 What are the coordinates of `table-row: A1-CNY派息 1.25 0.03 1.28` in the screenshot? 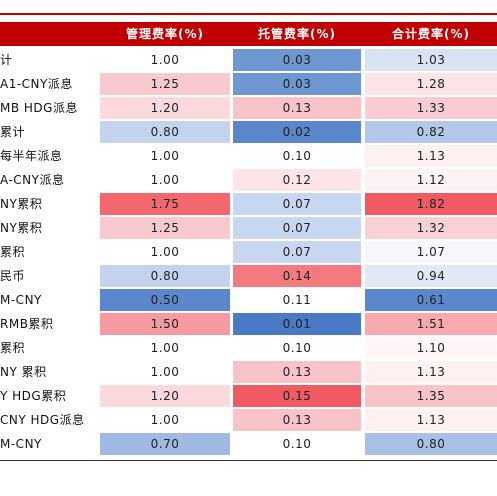 It's located at (248, 84).